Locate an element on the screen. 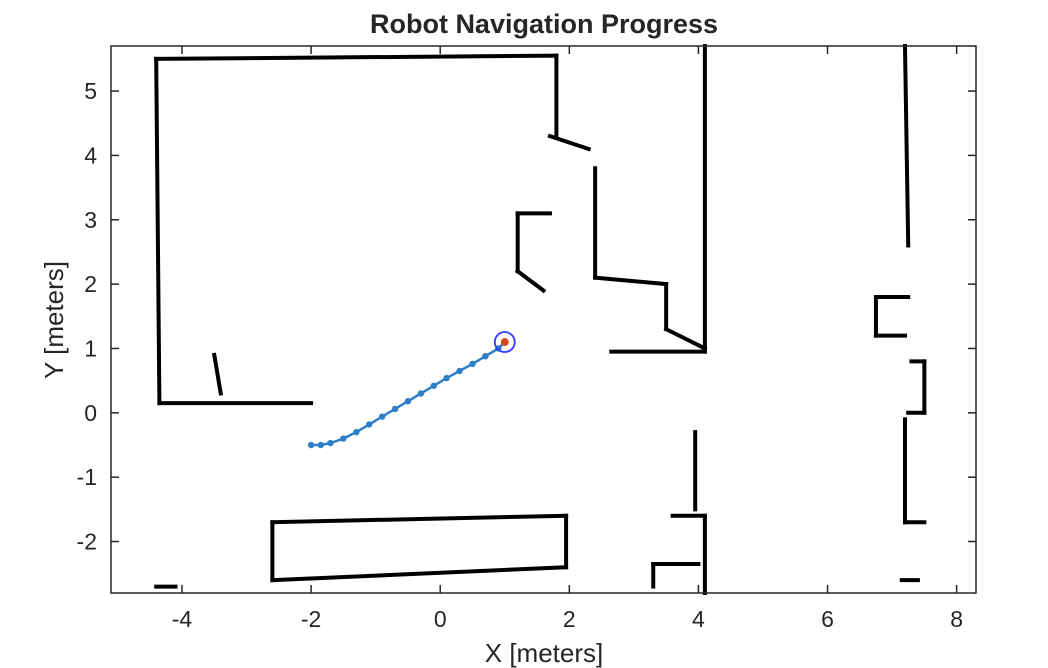 This screenshot has width=1048, height=668. y-tick-label-6: 4 is located at coordinates (90, 155).